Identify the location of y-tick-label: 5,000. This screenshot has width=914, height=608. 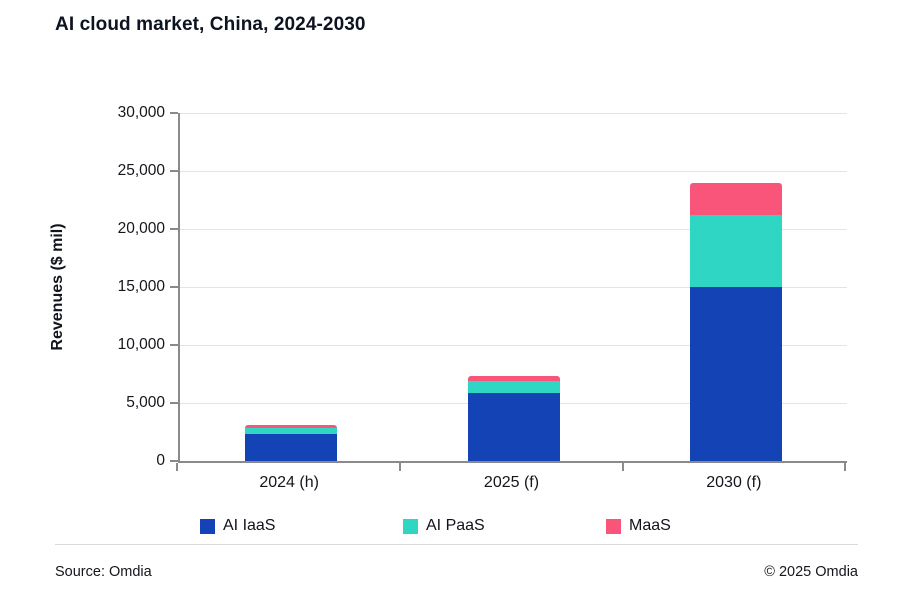
(145, 402).